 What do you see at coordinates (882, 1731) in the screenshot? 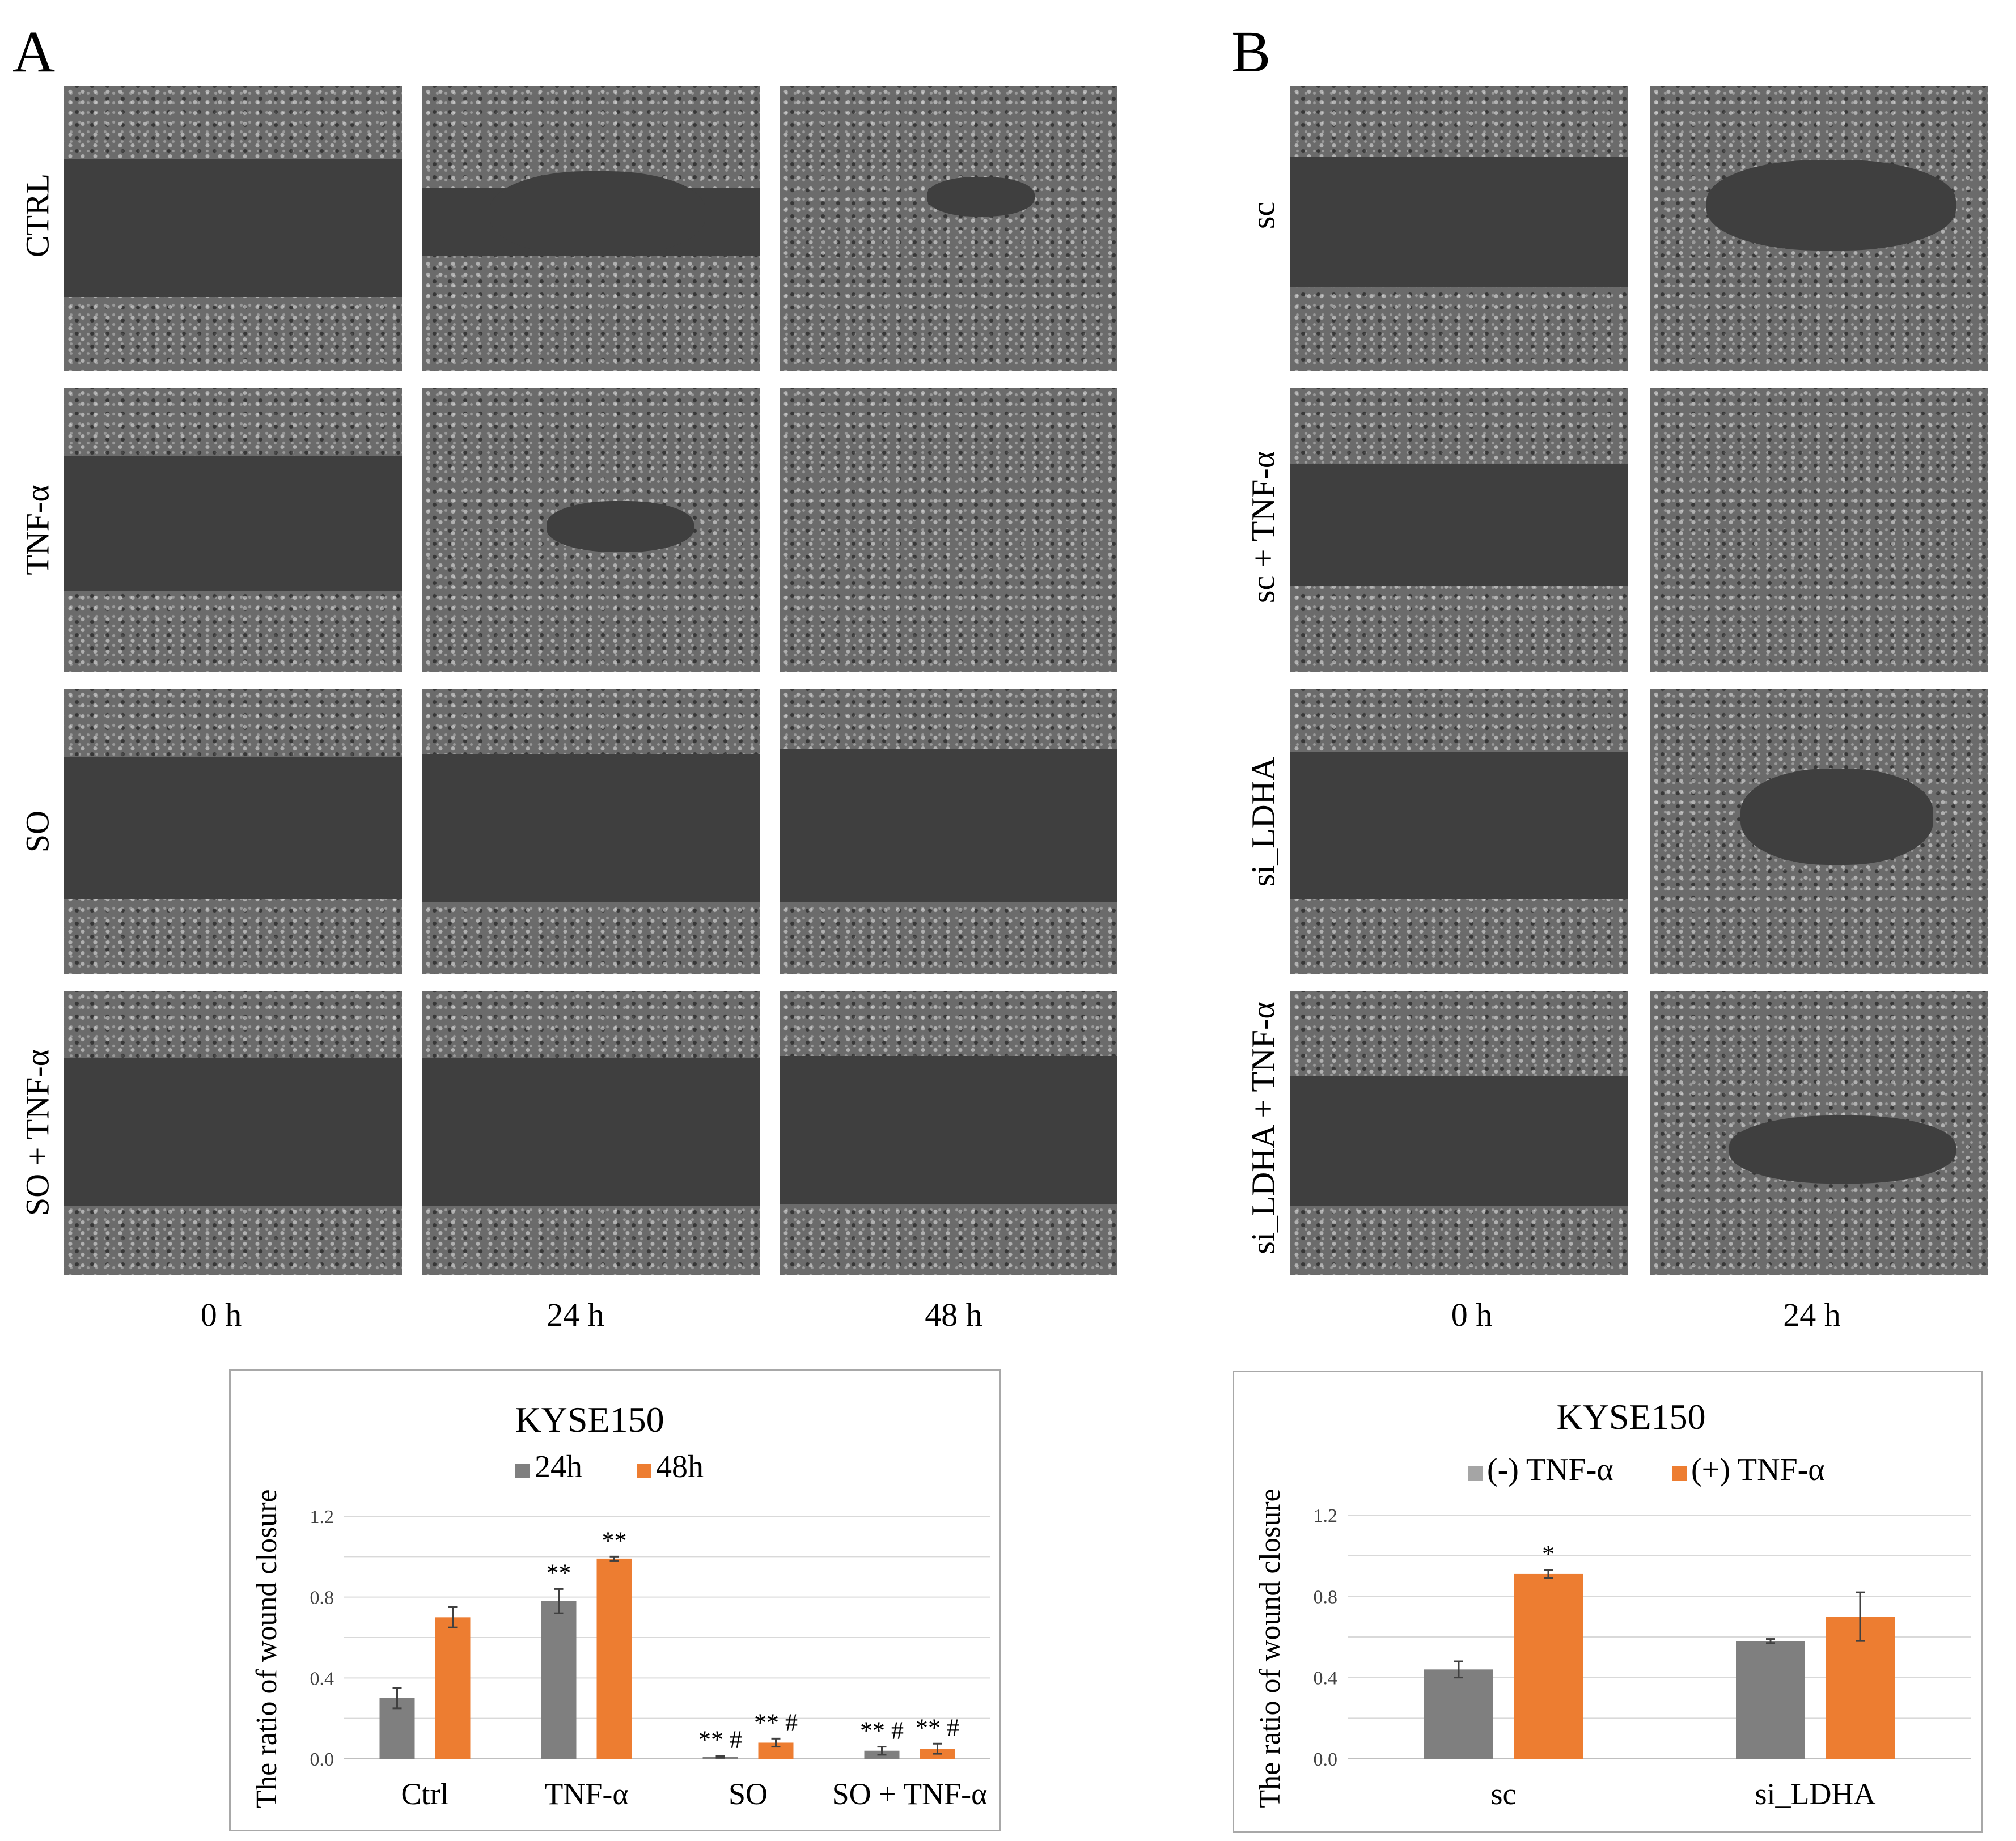
I see `chart-a-annotation-0-3: ** #` at bounding box center [882, 1731].